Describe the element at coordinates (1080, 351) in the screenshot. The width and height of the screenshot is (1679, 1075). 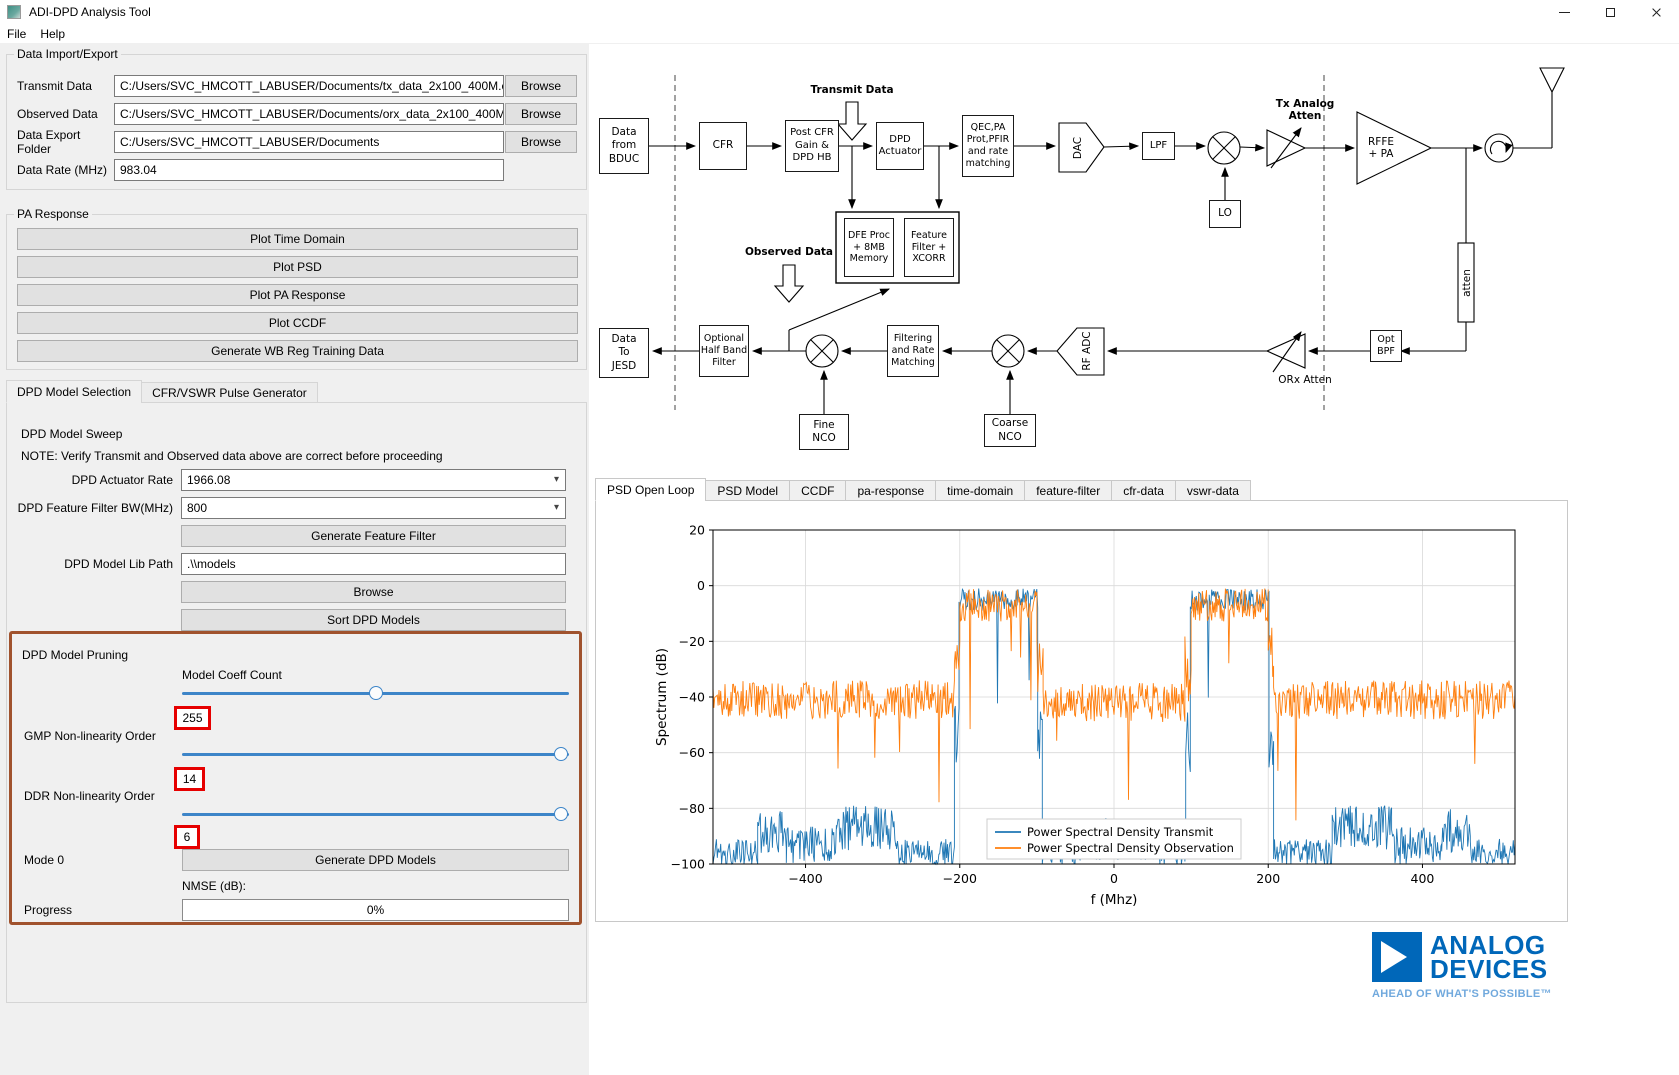
I see `rf-adc-shape: RF ADC` at that location.